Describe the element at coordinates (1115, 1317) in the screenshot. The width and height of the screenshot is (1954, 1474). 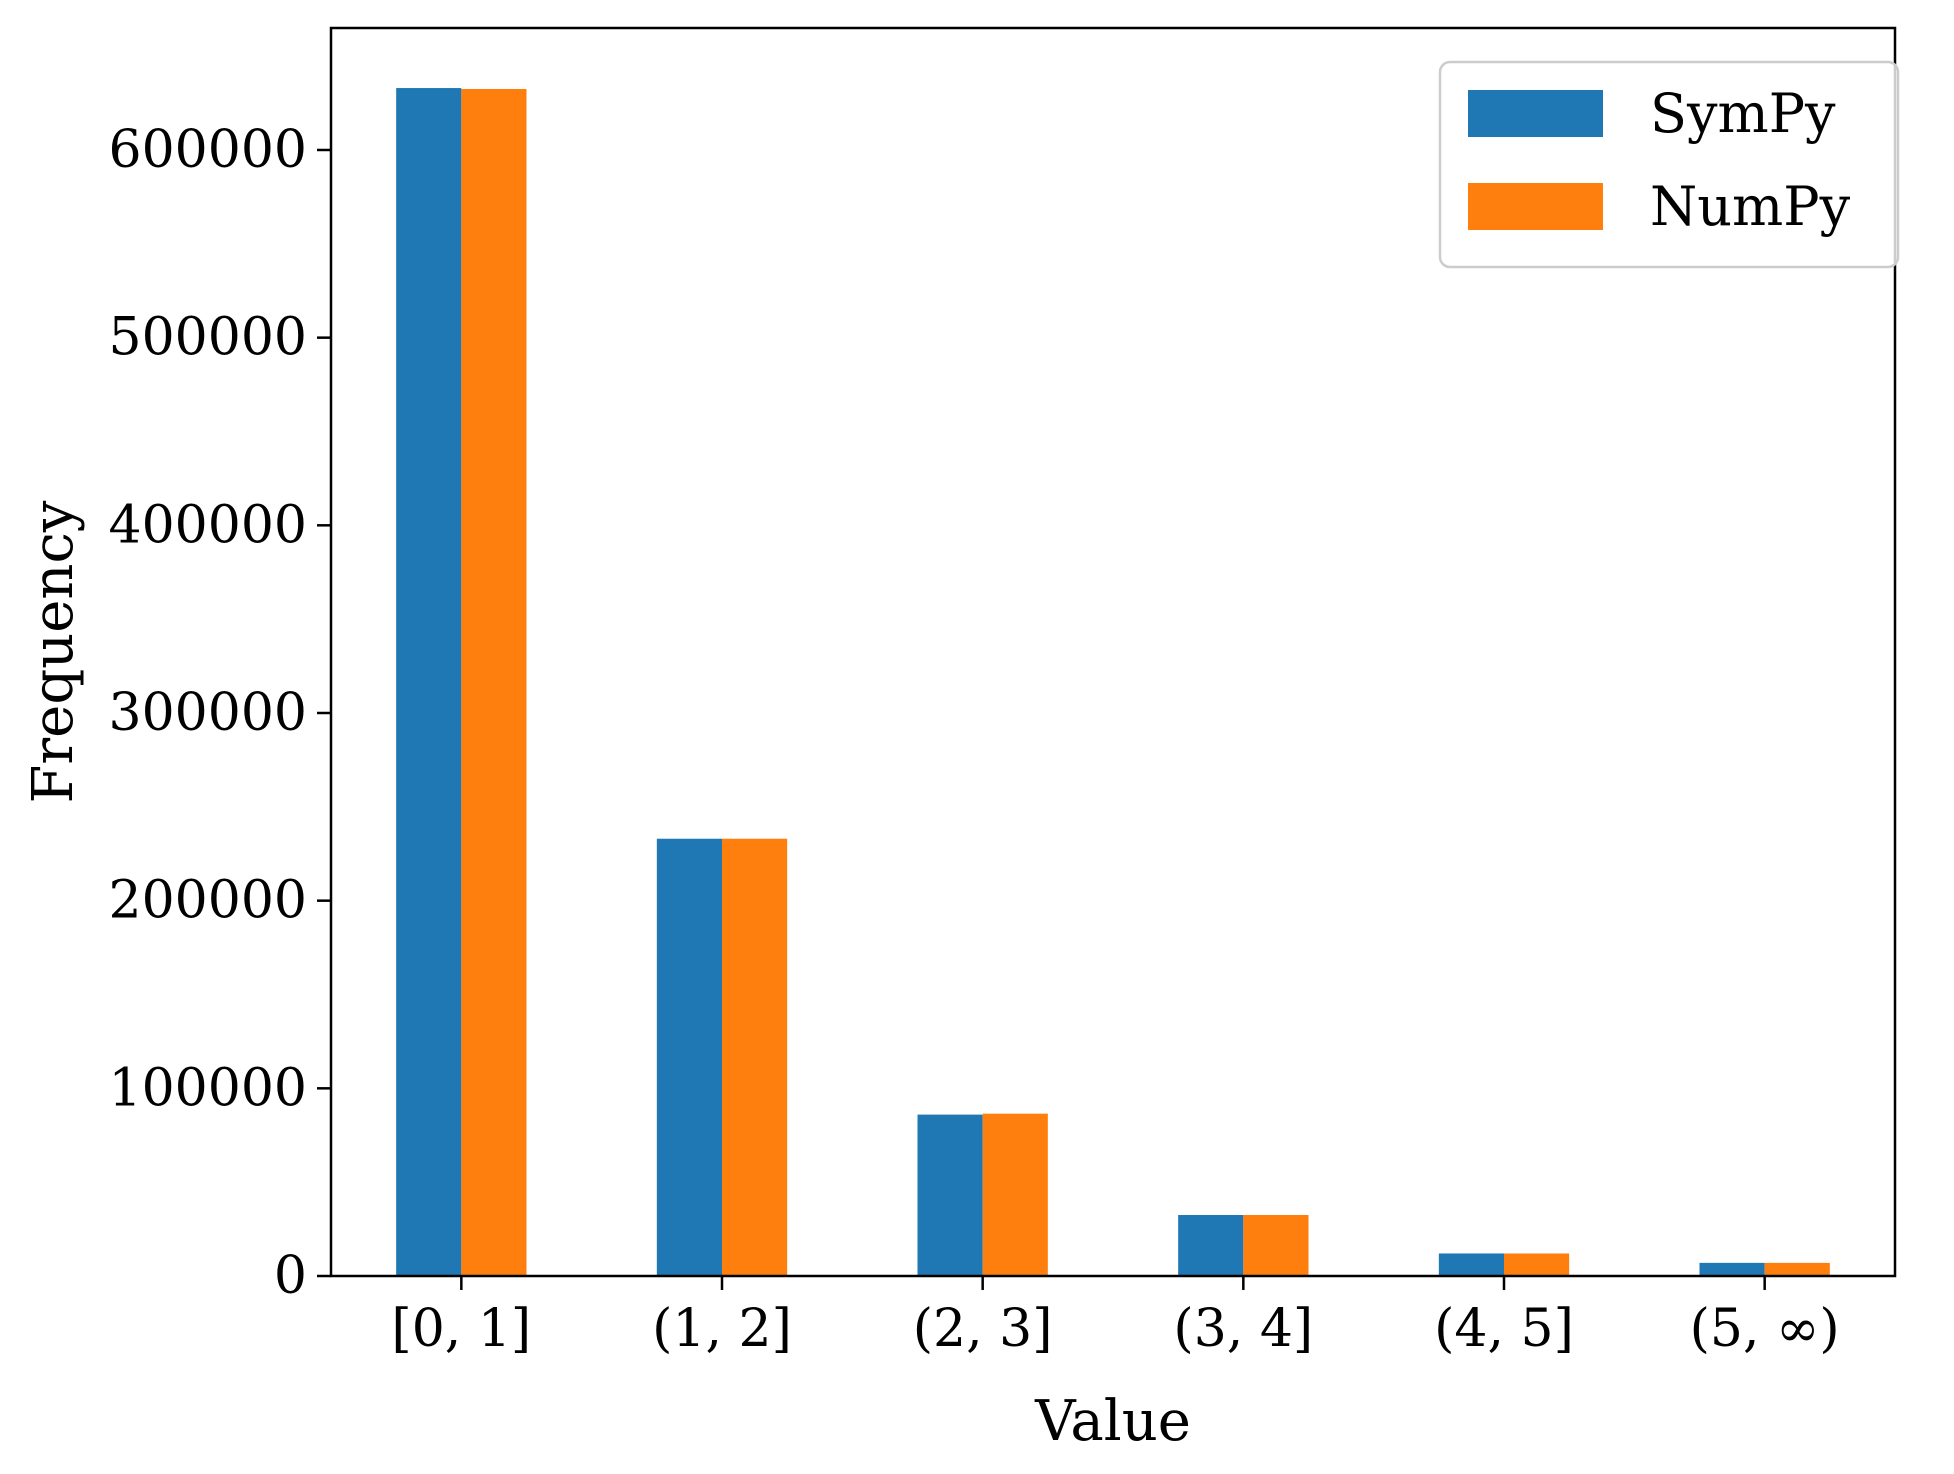
I see `x-axis: [0, 1] (1, 2] (2, 3] (3, 4] (4, 5] (5, ∞)` at that location.